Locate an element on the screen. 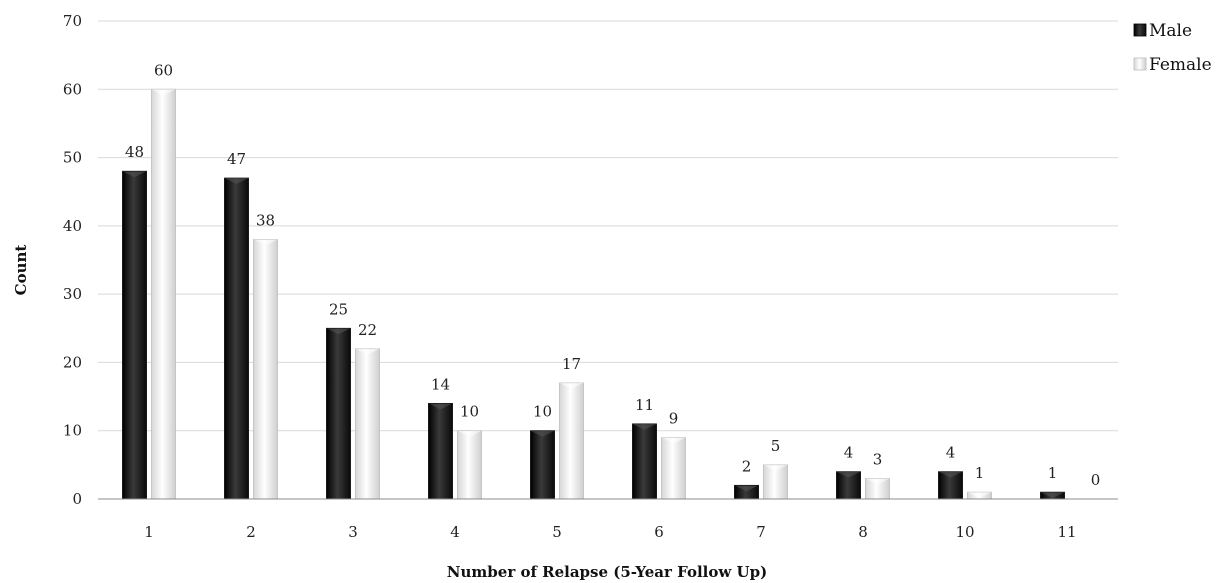 The width and height of the screenshot is (1220, 583). data-label-female: 0 is located at coordinates (1096, 480).